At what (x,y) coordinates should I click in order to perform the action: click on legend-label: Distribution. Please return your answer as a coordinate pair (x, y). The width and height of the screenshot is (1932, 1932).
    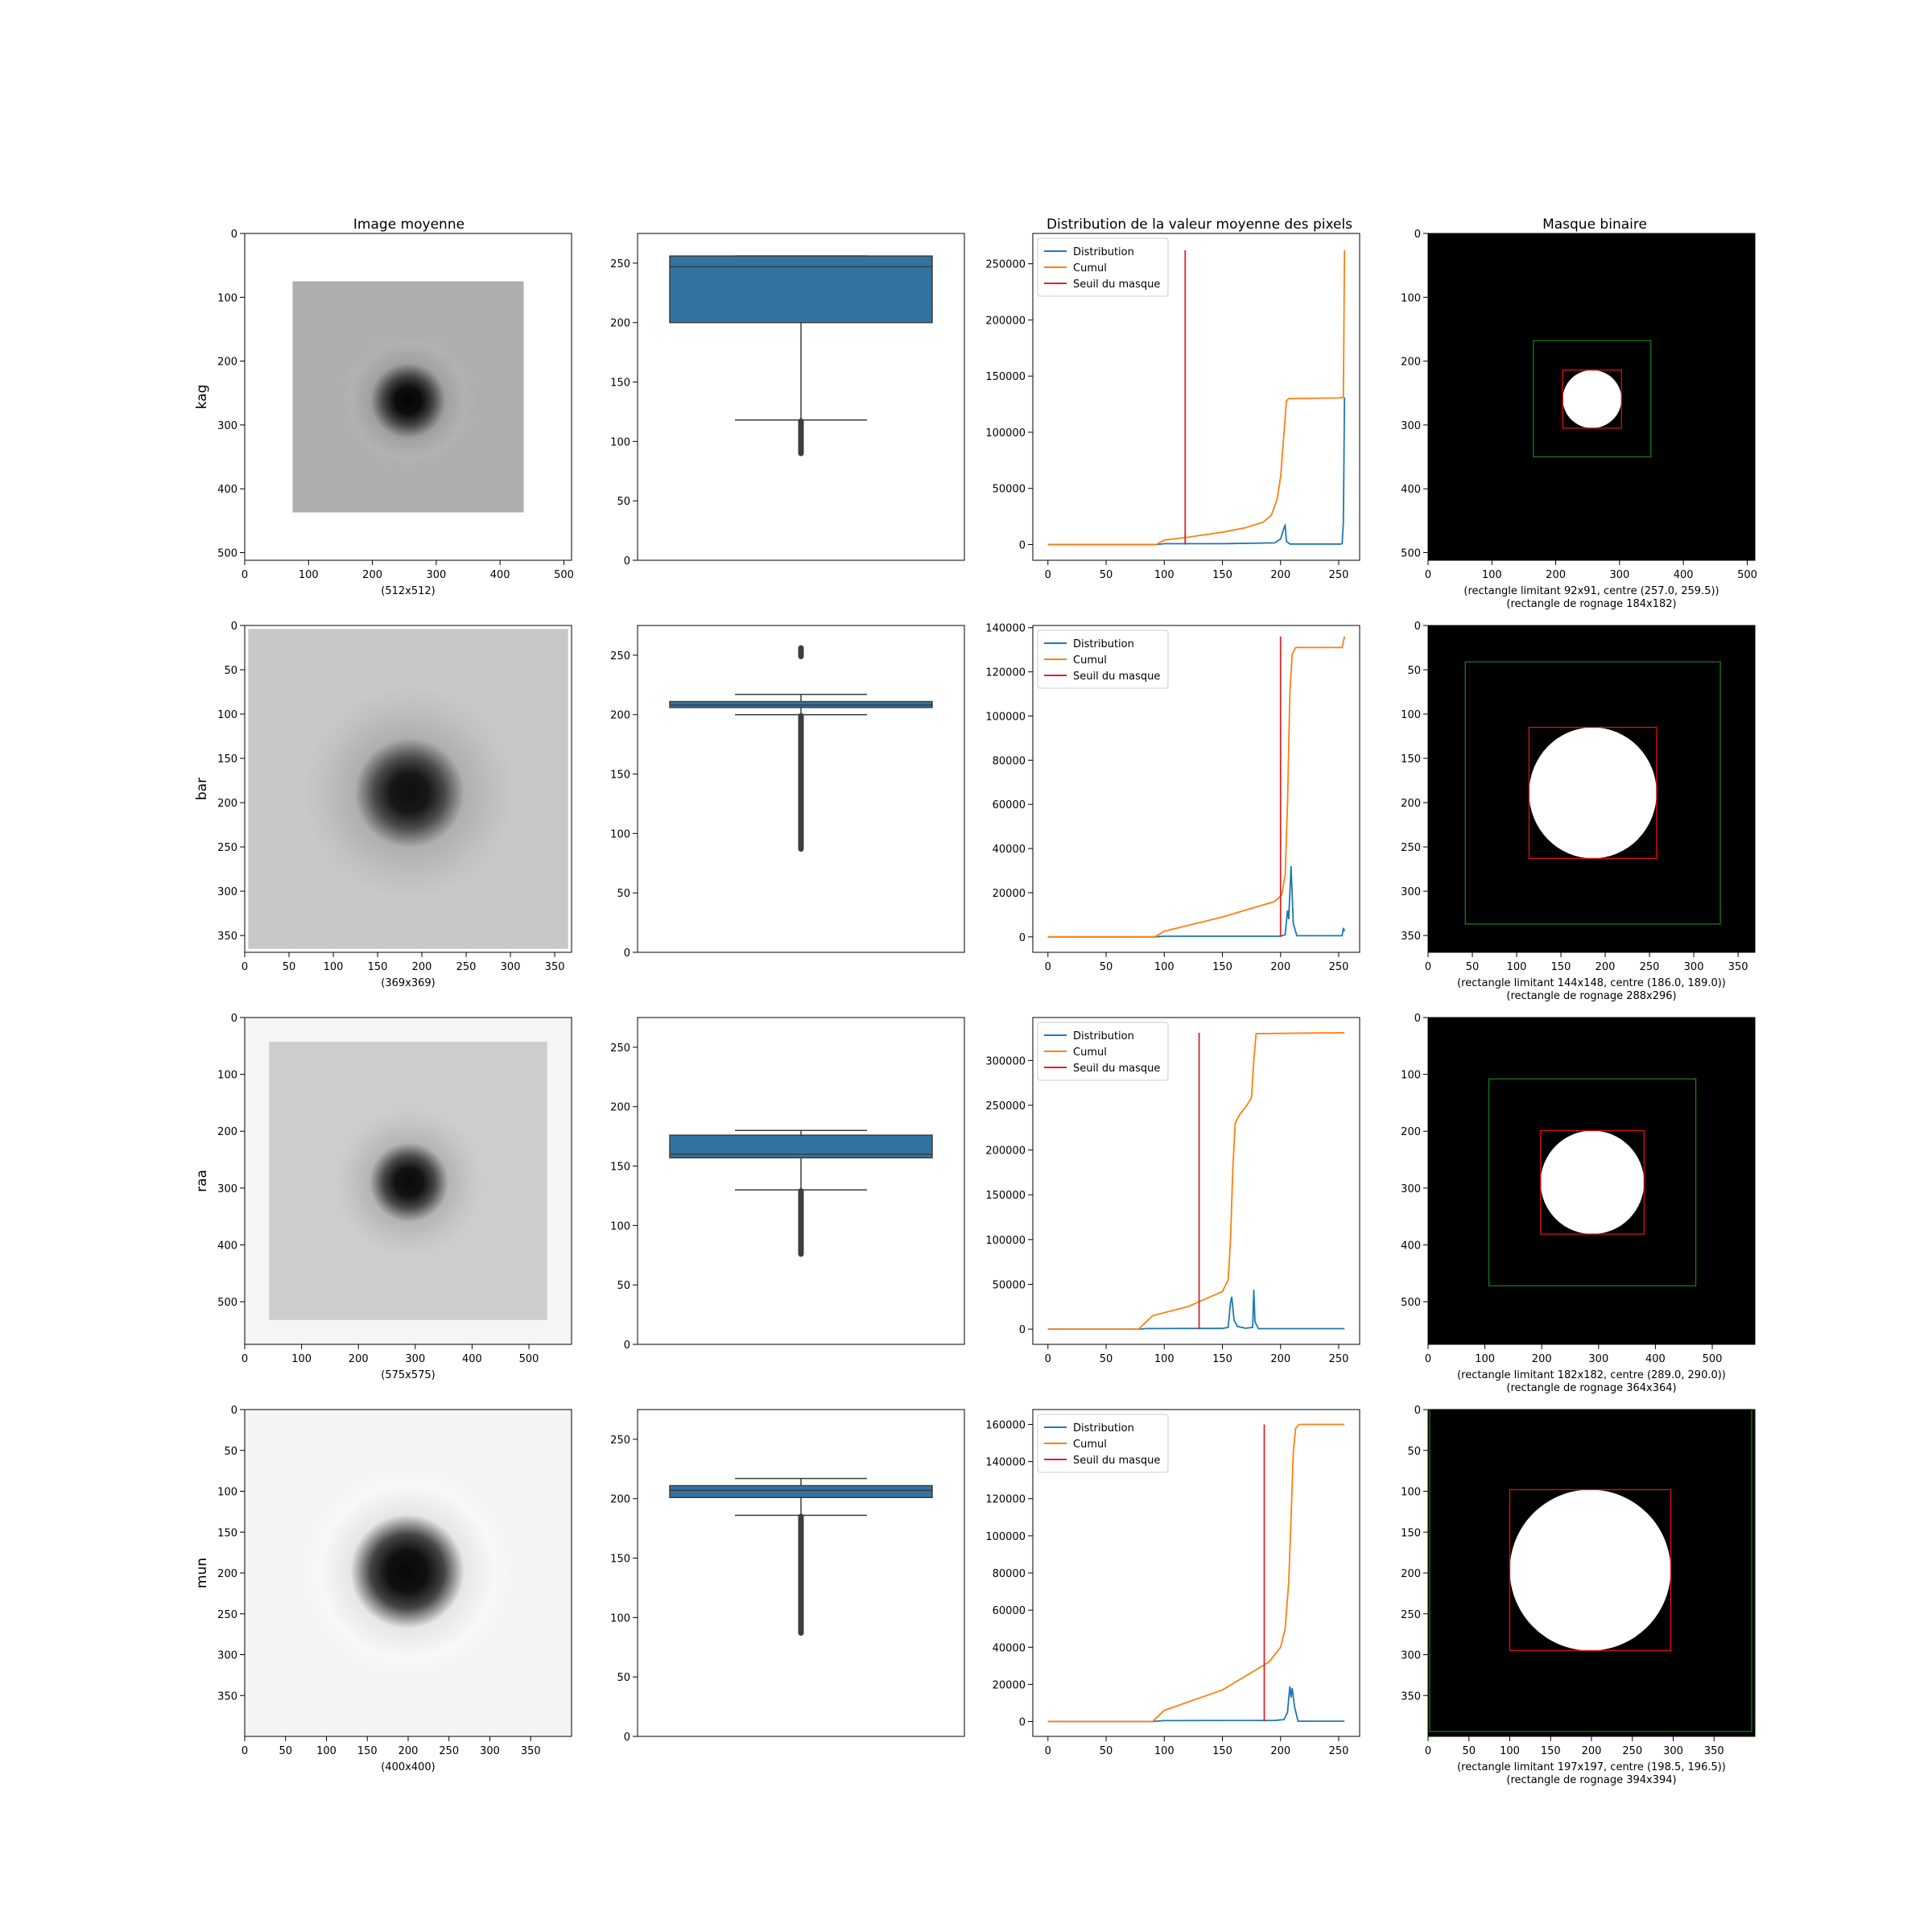
    Looking at the image, I should click on (1103, 1036).